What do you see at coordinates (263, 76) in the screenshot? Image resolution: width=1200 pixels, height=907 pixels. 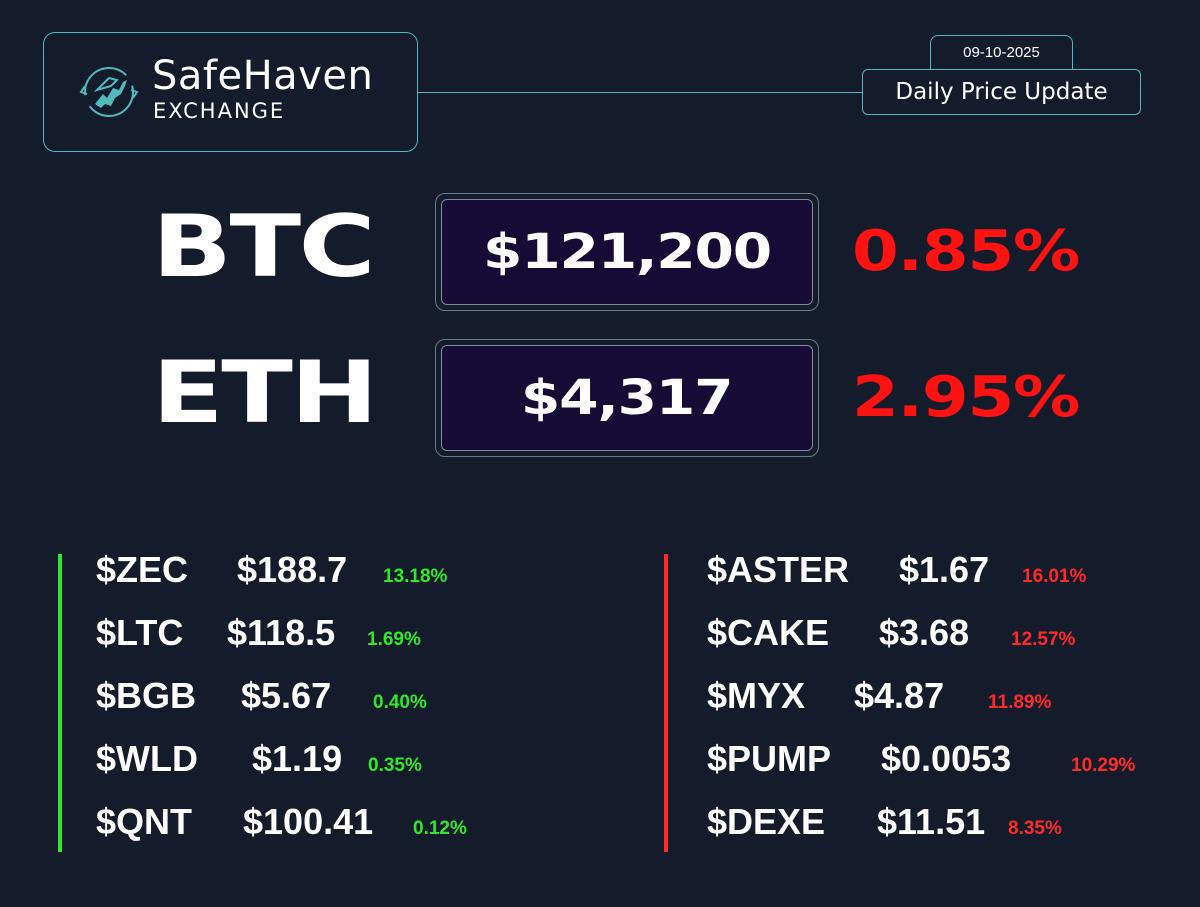 I see `brand-name: SafeHaven` at bounding box center [263, 76].